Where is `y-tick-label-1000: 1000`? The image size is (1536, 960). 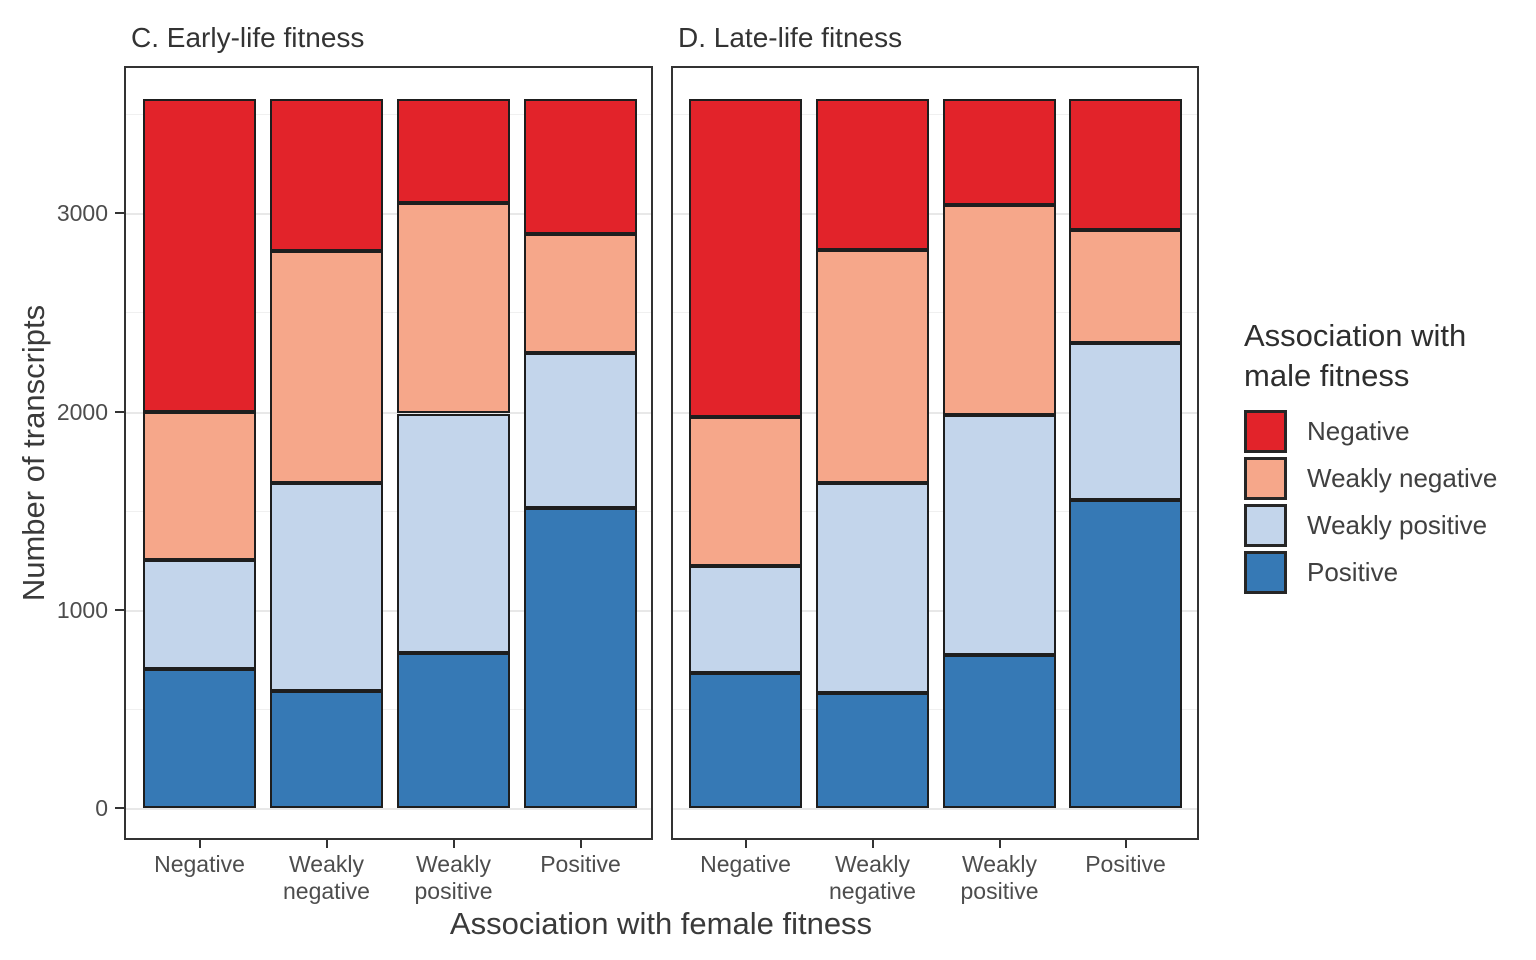
y-tick-label-1000: 1000 is located at coordinates (82, 609).